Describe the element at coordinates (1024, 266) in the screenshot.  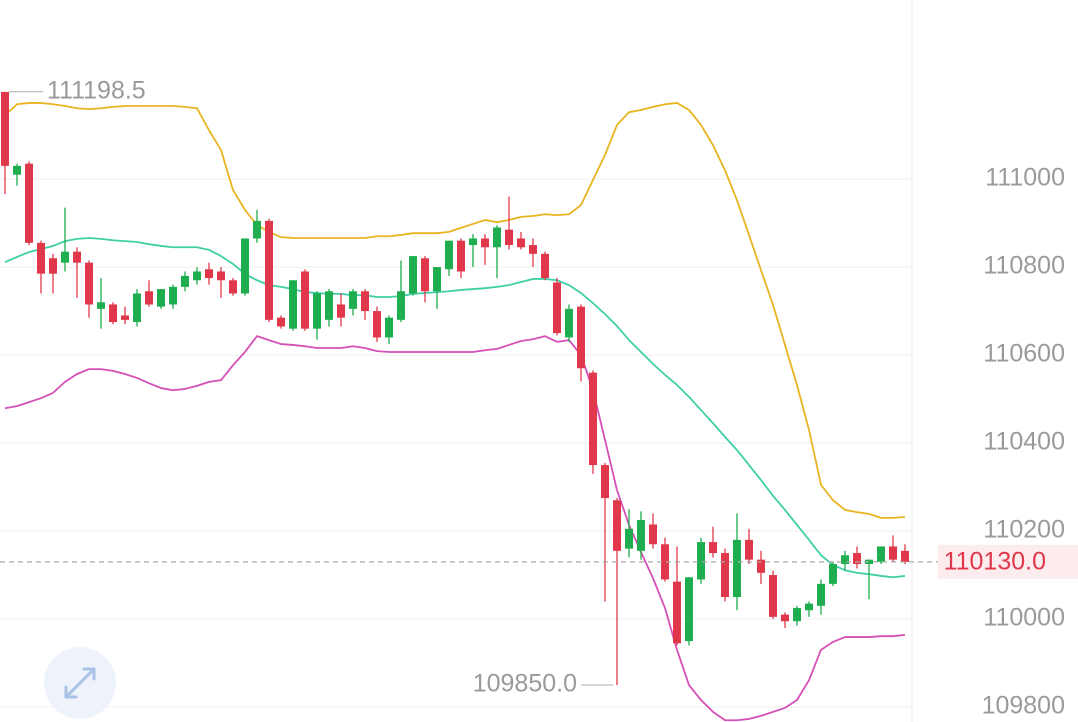
I see `y-tick-label: 110800` at that location.